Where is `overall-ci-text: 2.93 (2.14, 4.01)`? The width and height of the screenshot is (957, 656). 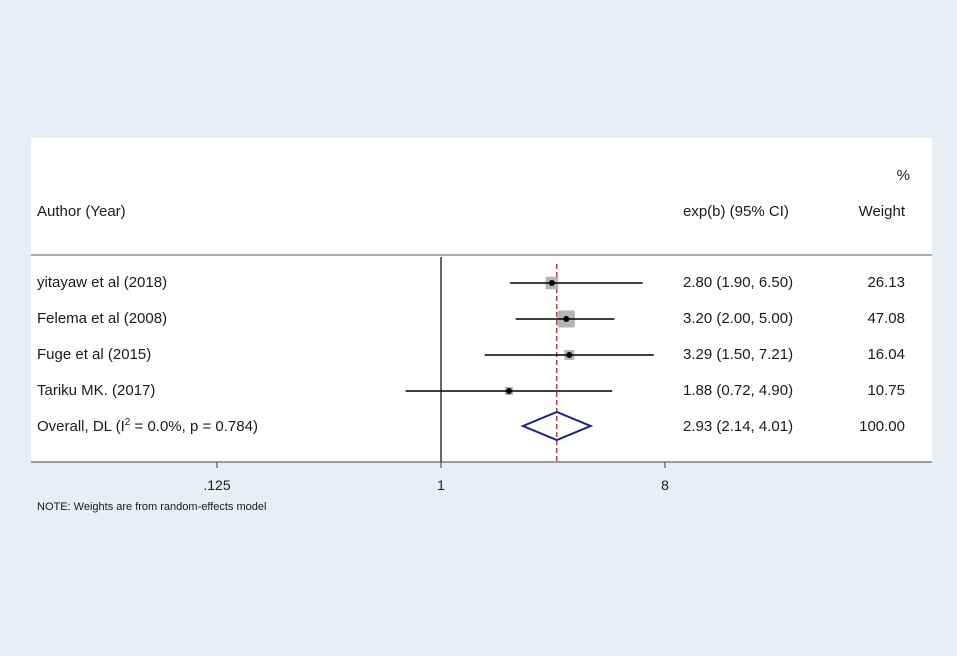
overall-ci-text: 2.93 (2.14, 4.01) is located at coordinates (738, 426).